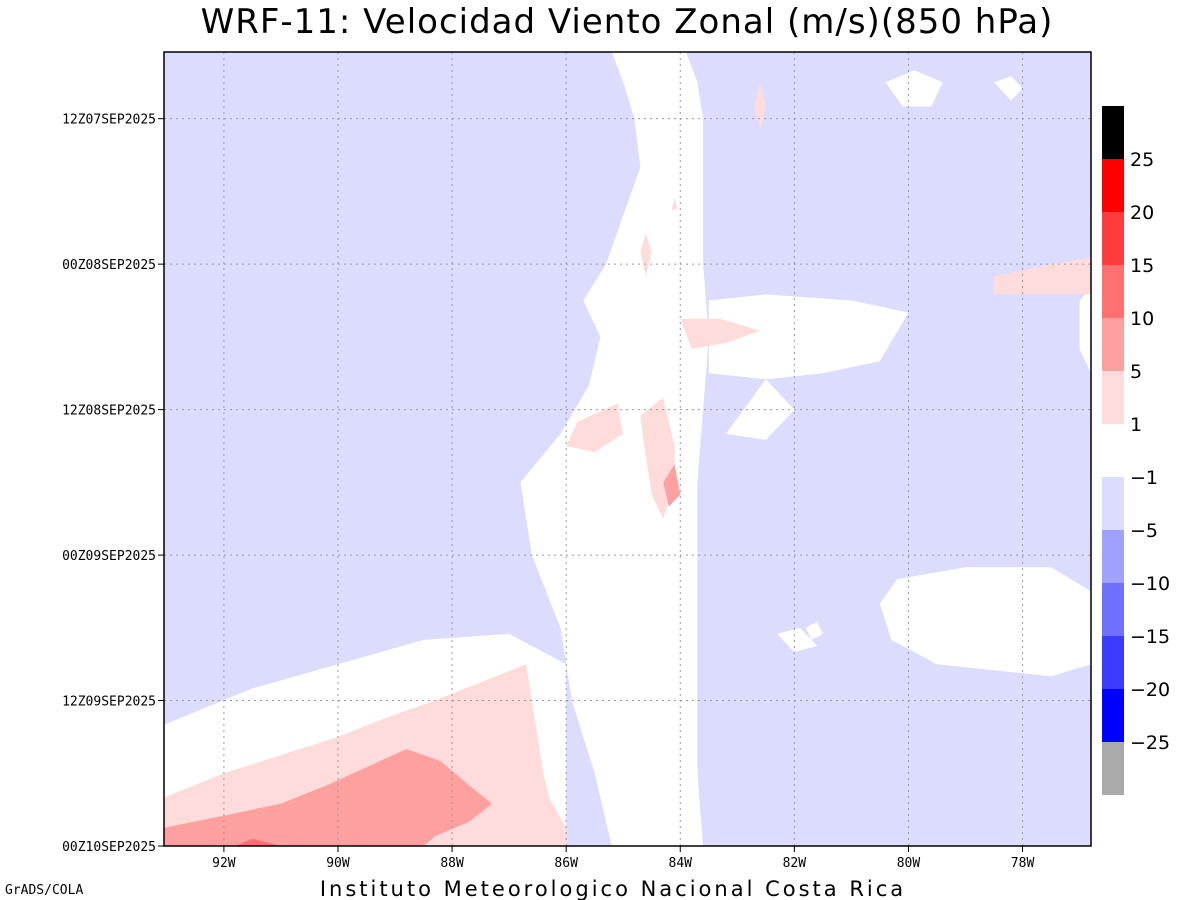  I want to click on x-tick-label-0: 92W, so click(224, 863).